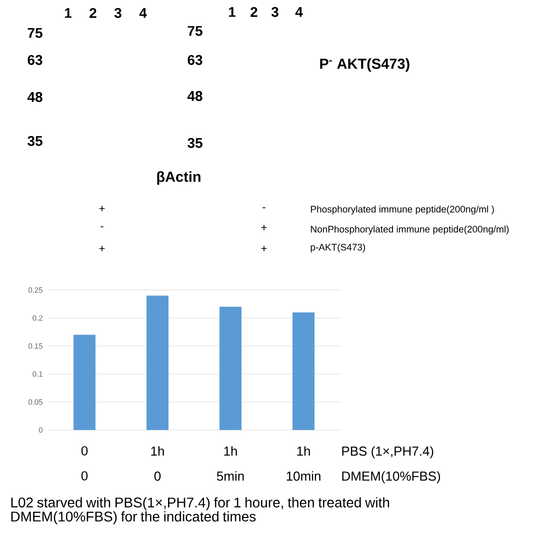  I want to click on x-tick-label: 1h 10min, so click(303, 463).